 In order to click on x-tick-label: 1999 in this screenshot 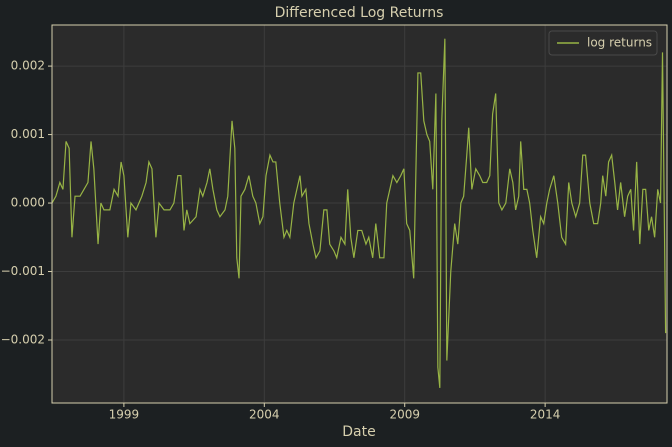, I will do `click(124, 415)`.